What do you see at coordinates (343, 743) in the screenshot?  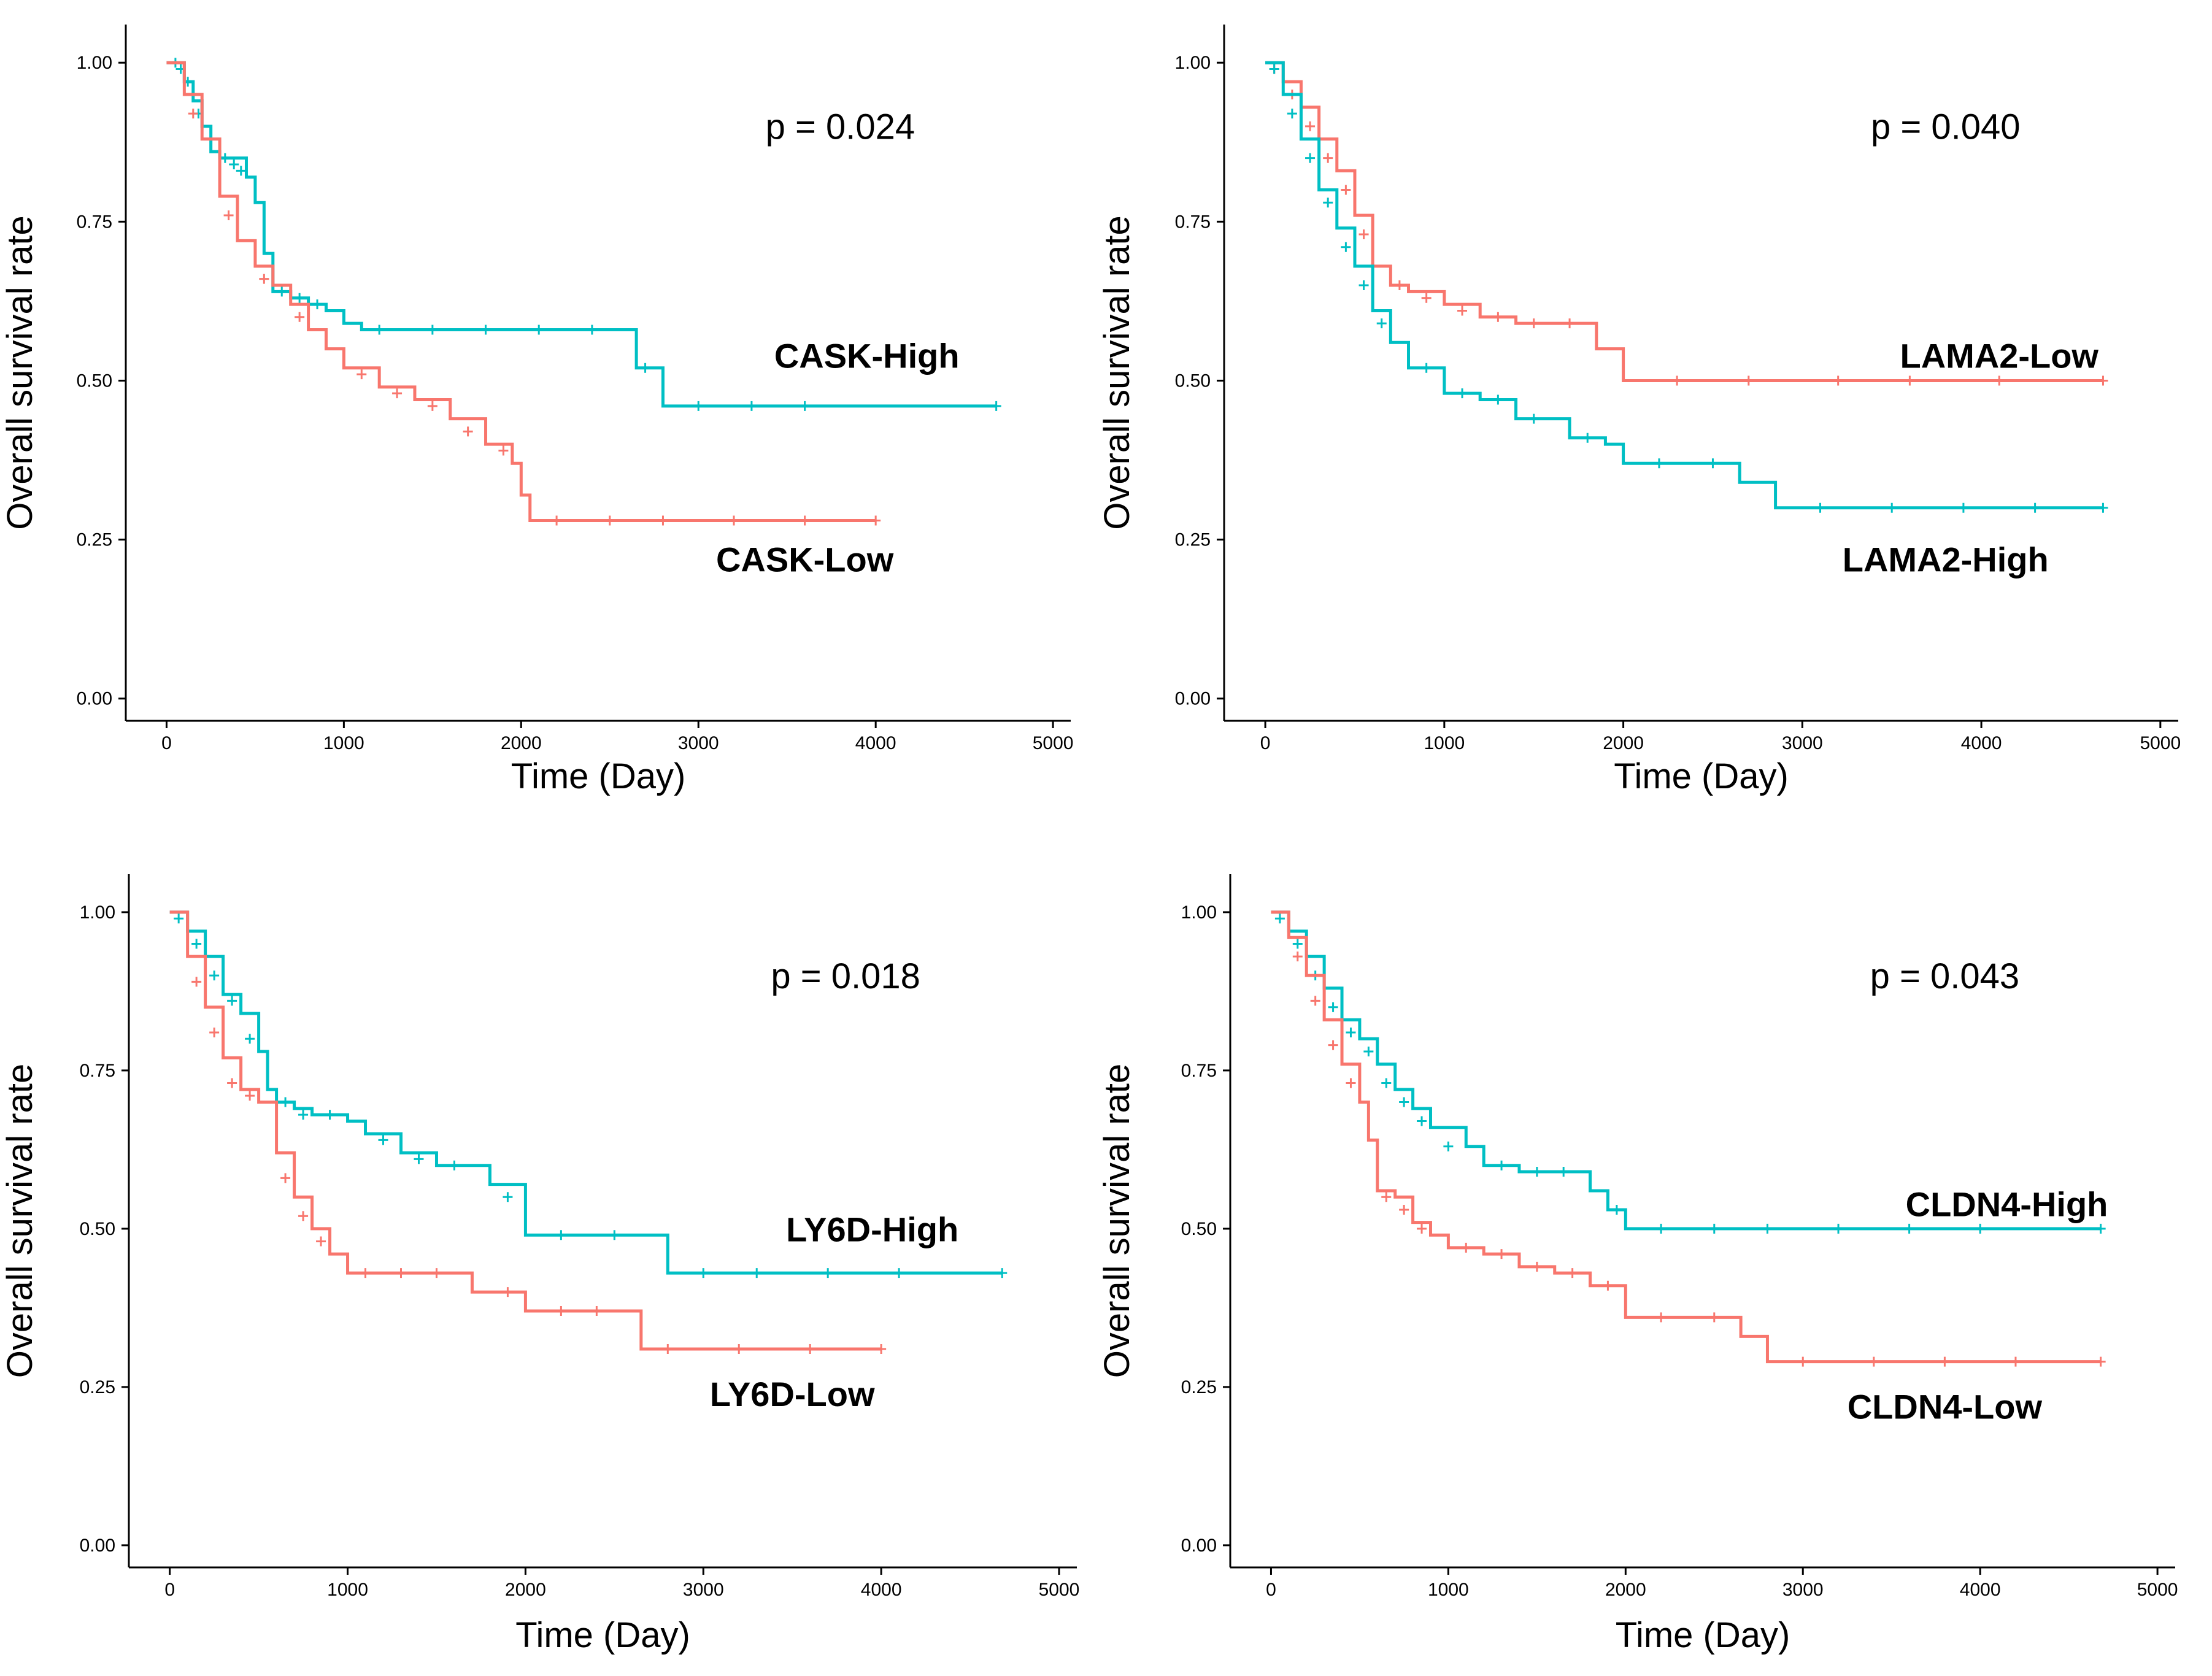 I see `x-tick-label: 1000` at bounding box center [343, 743].